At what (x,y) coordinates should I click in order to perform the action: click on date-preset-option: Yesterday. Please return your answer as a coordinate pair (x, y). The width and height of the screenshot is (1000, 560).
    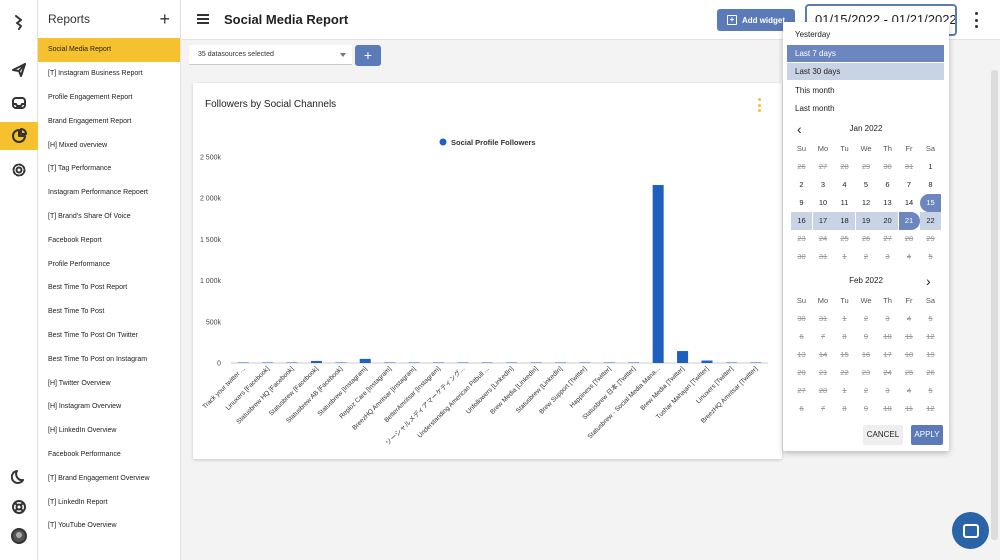
    Looking at the image, I should click on (813, 34).